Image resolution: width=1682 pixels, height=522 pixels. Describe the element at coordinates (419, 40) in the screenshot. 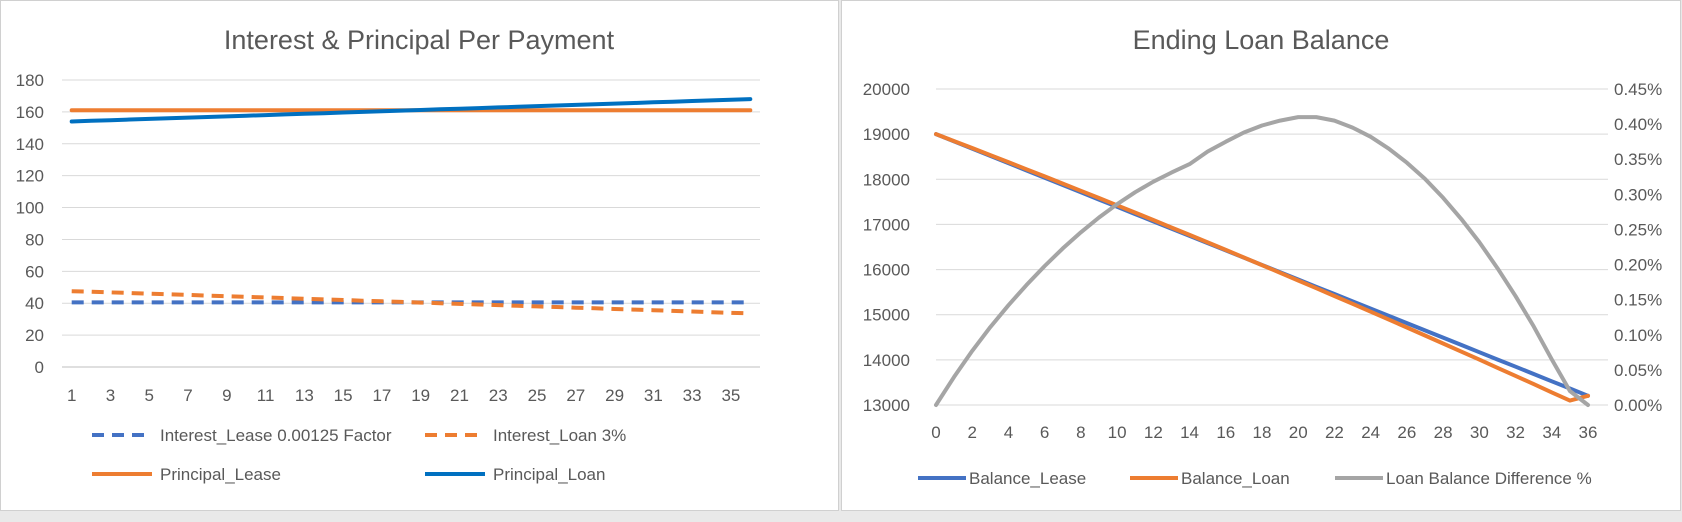

I see `chart-title: Interest & Principal Per Payment` at that location.